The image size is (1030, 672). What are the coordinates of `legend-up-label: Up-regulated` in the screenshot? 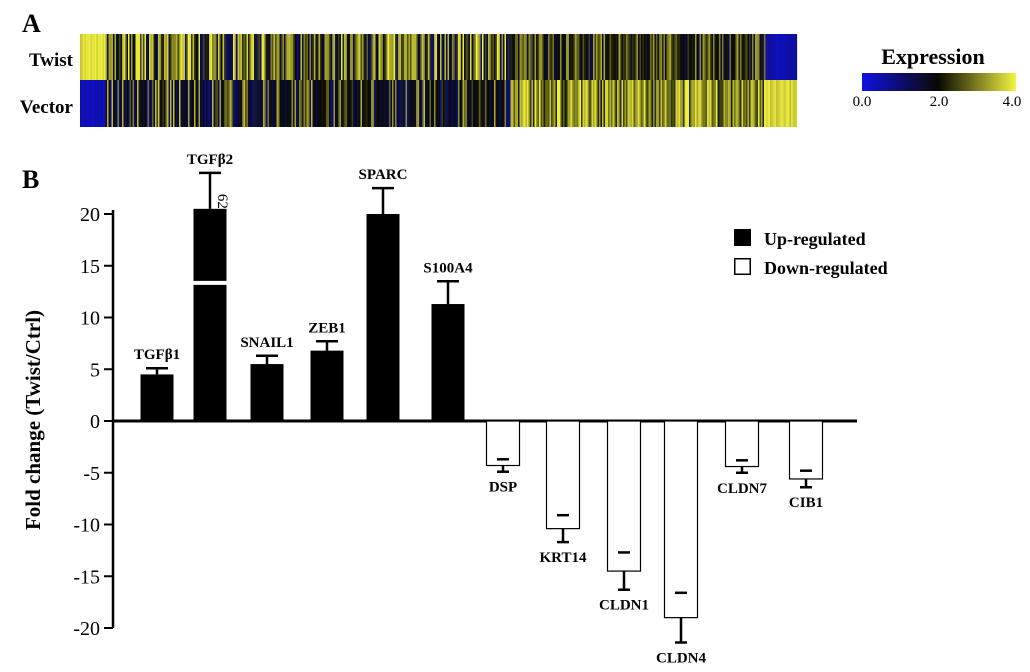 It's located at (815, 239).